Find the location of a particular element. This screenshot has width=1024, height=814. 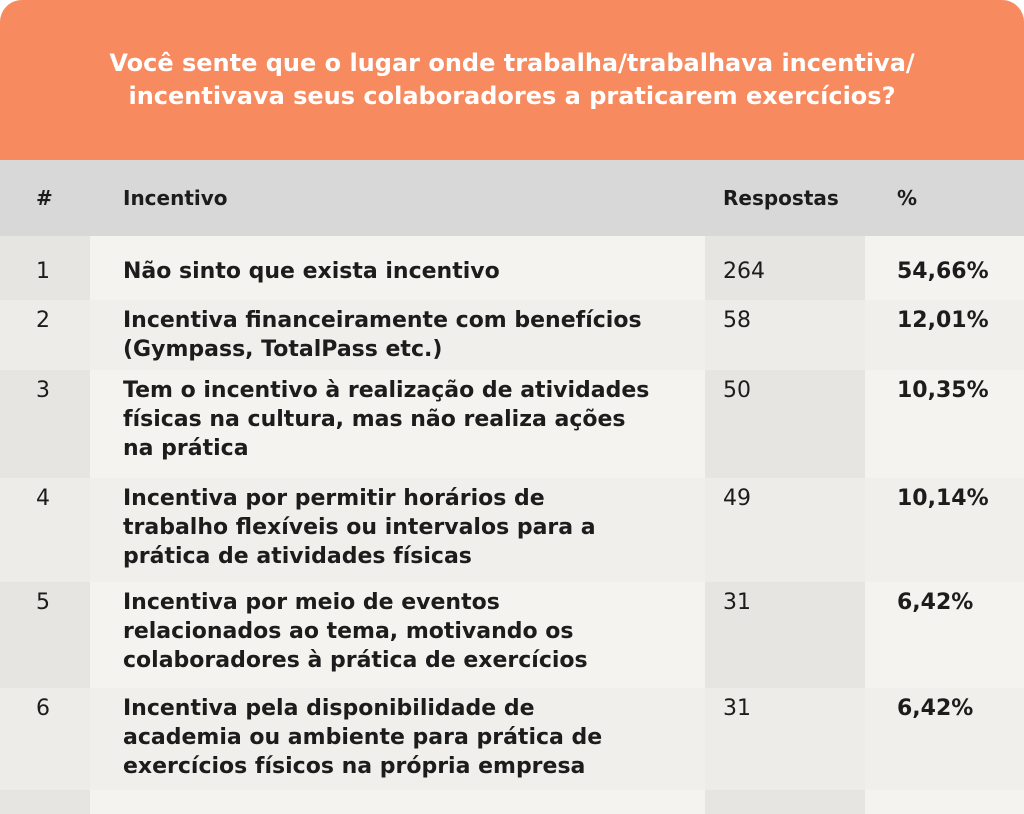

text-line: trabalho flexíveis ou intervalos para a is located at coordinates (359, 527).